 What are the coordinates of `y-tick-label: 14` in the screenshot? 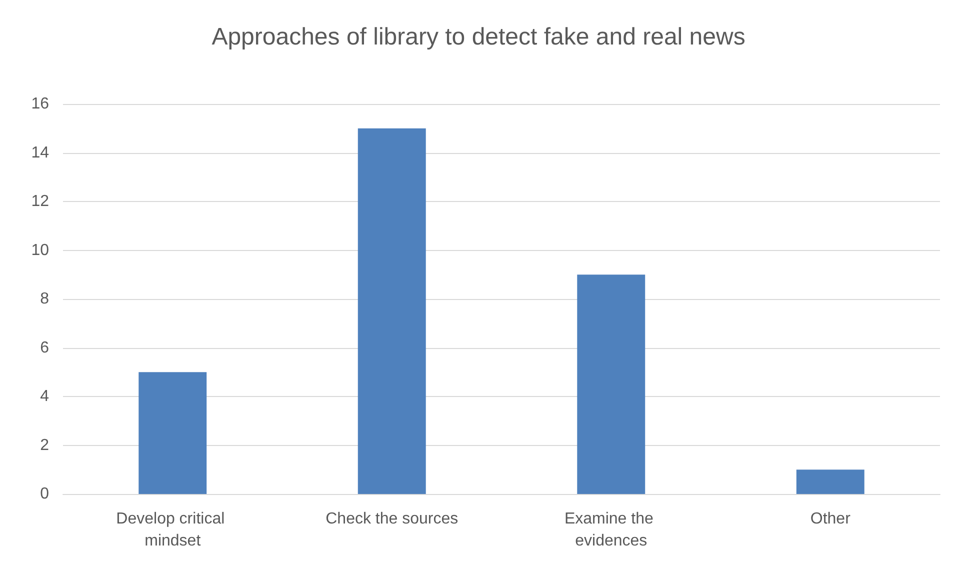 It's located at (40, 153).